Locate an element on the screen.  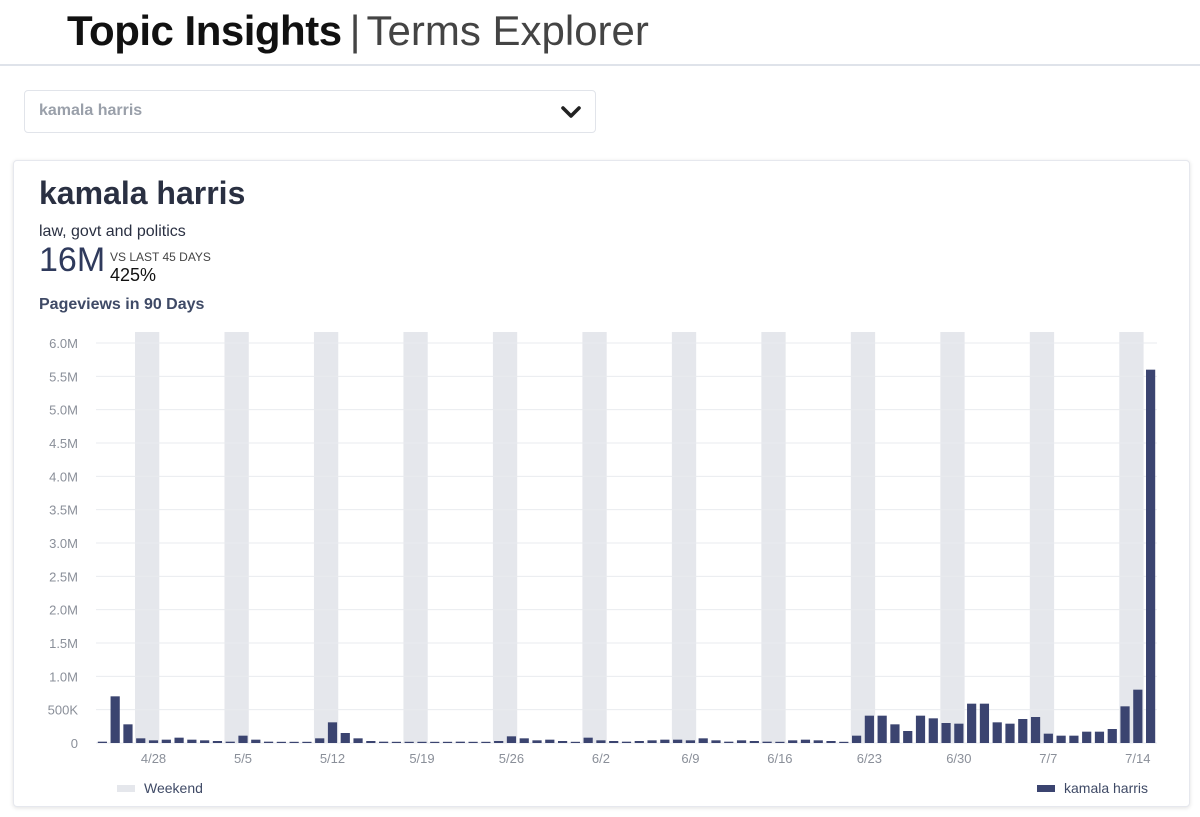
x-tick-label: 4/28 is located at coordinates (153, 758).